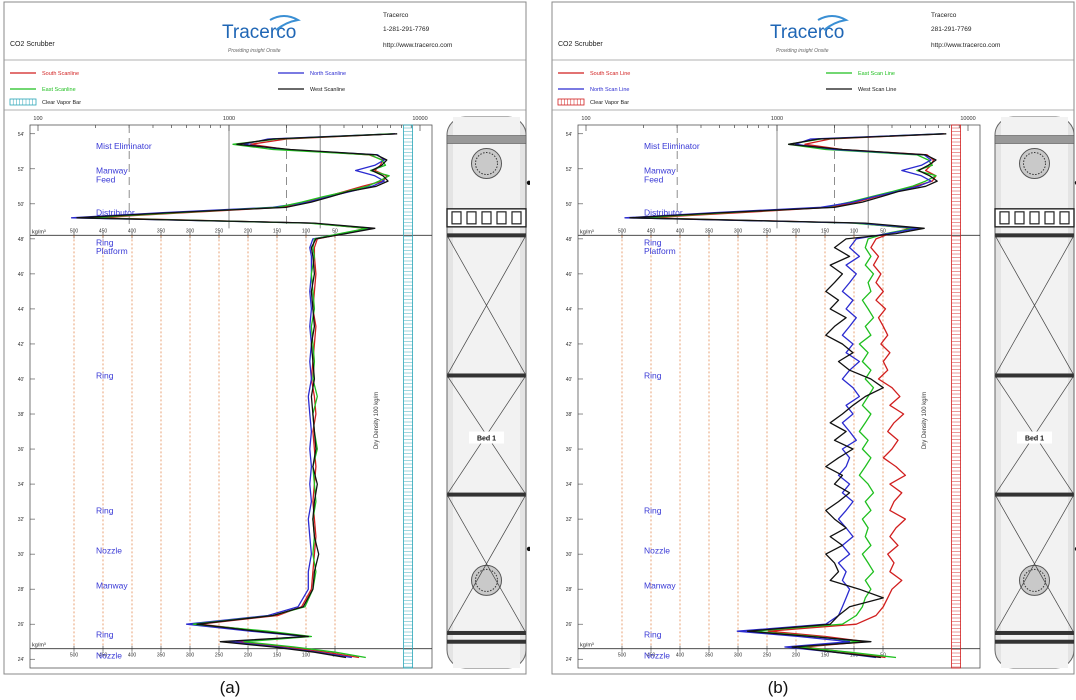  I want to click on legend-label: West Scanline, so click(327, 90).